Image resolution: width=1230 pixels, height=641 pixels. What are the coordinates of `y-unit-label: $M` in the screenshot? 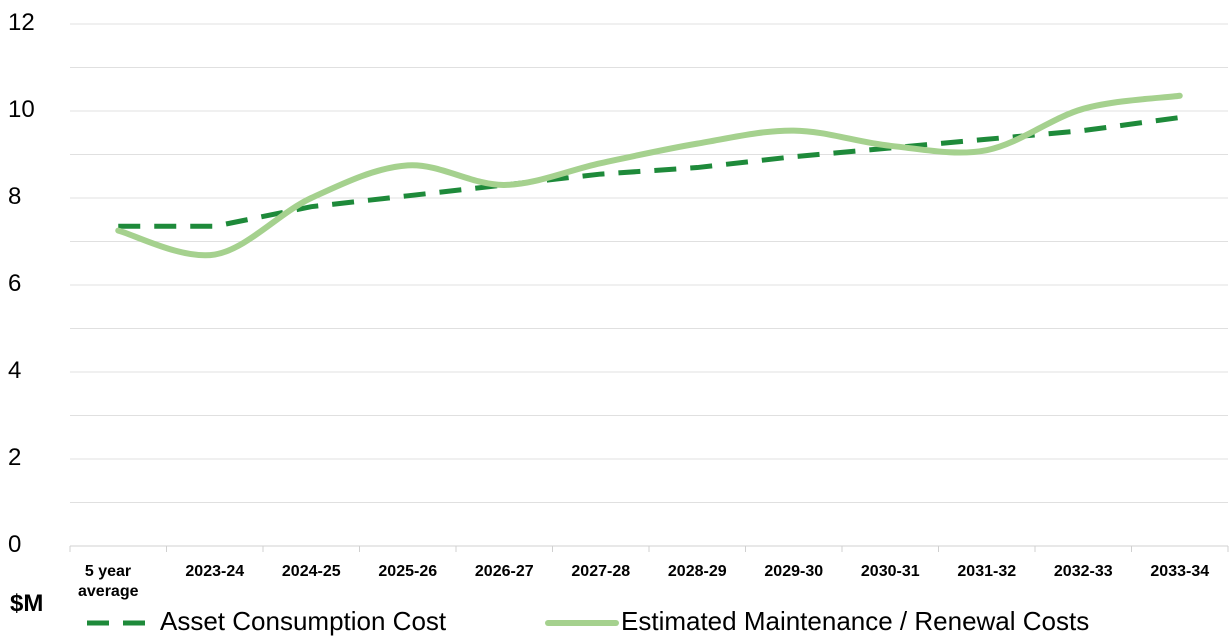 It's located at (27, 603).